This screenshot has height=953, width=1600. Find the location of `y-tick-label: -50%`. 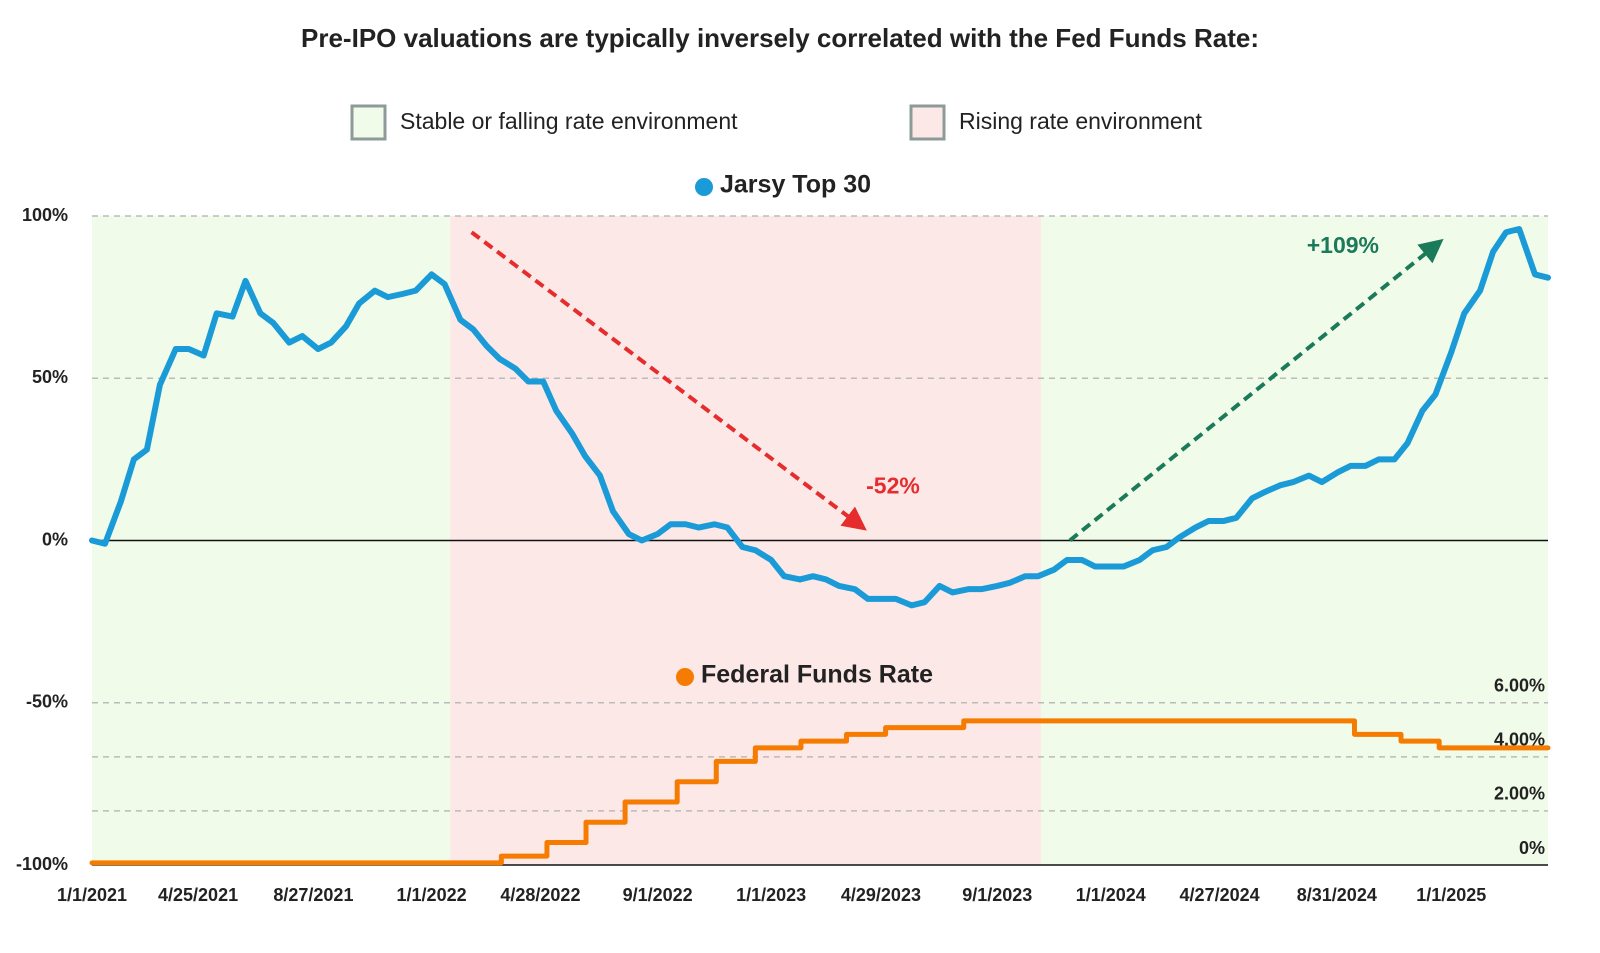

y-tick-label: -50% is located at coordinates (47, 702).